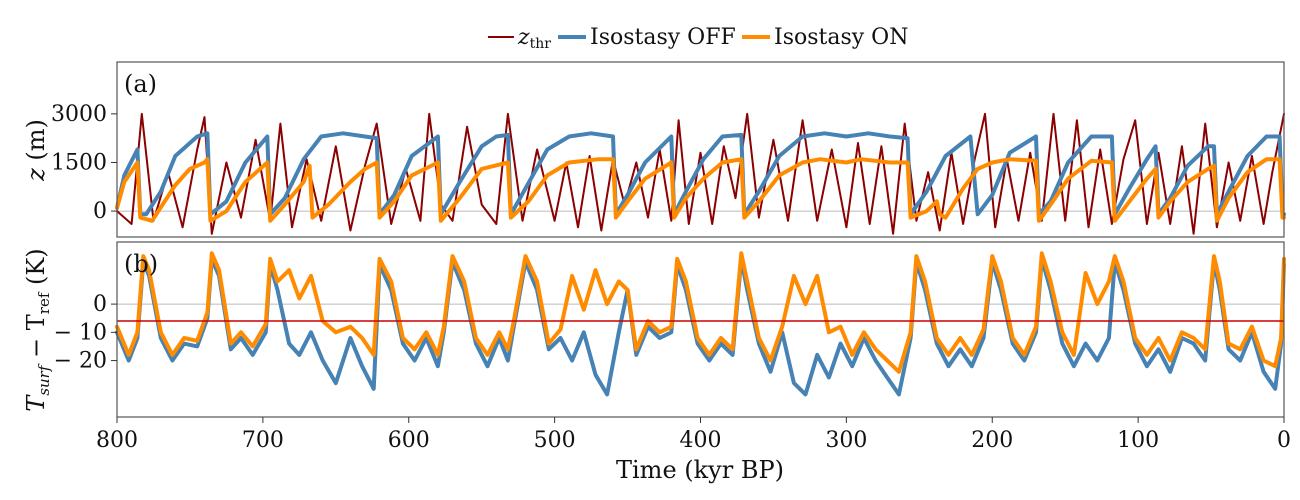 The image size is (1300, 500). I want to click on panel-b-ylabel-rest: (K), so click(36, 270).